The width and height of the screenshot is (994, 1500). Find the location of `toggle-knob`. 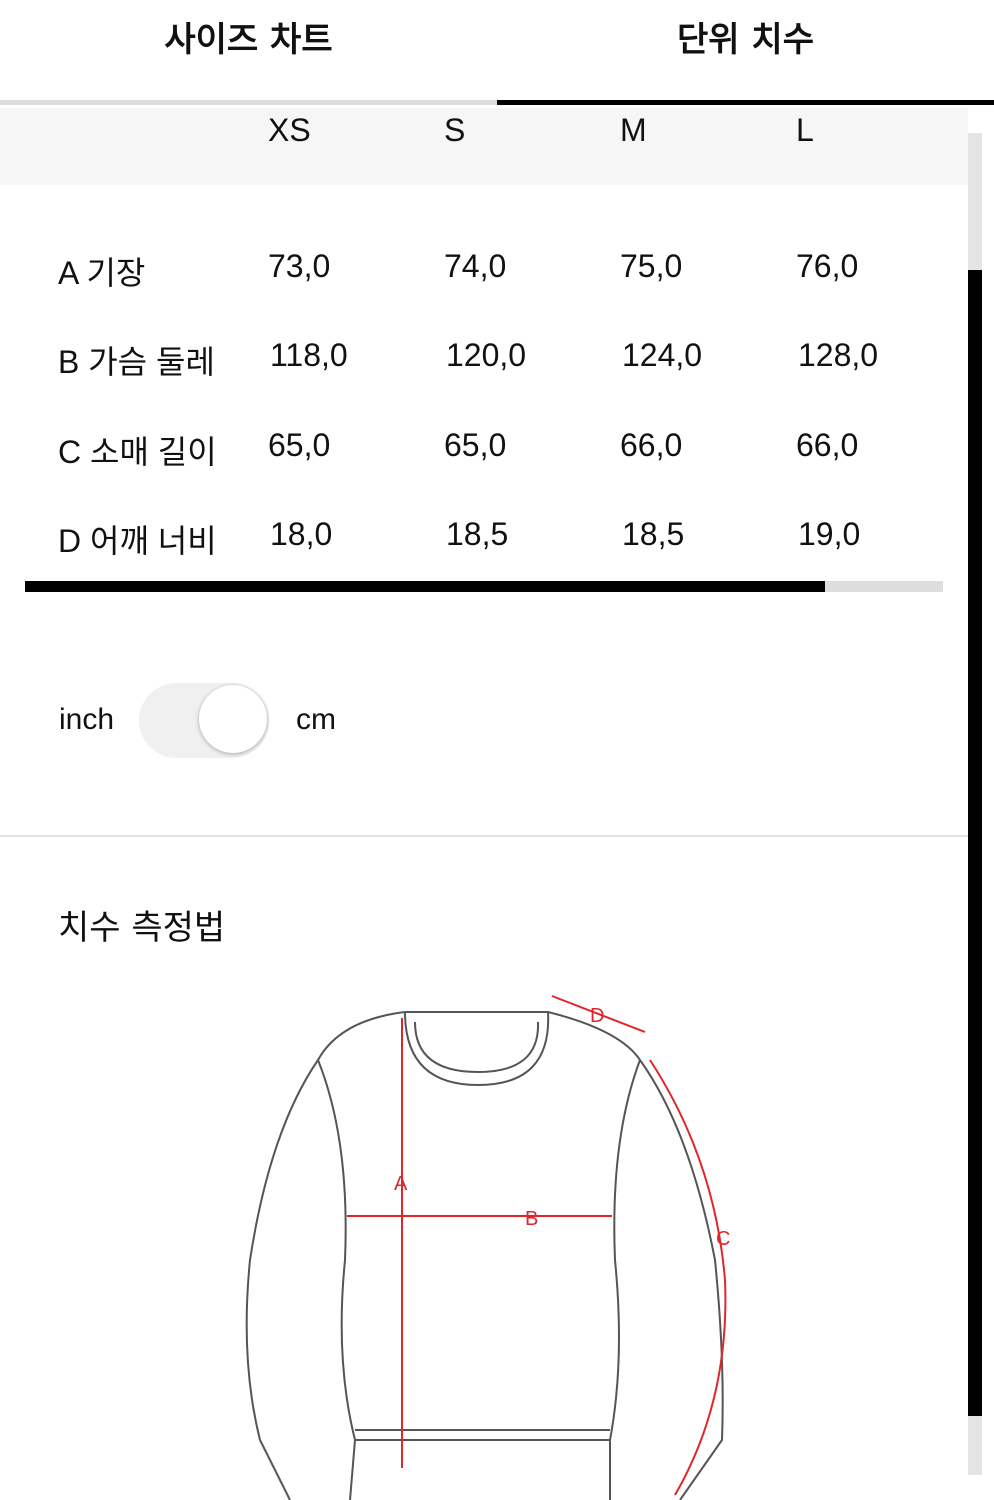

toggle-knob is located at coordinates (233, 719).